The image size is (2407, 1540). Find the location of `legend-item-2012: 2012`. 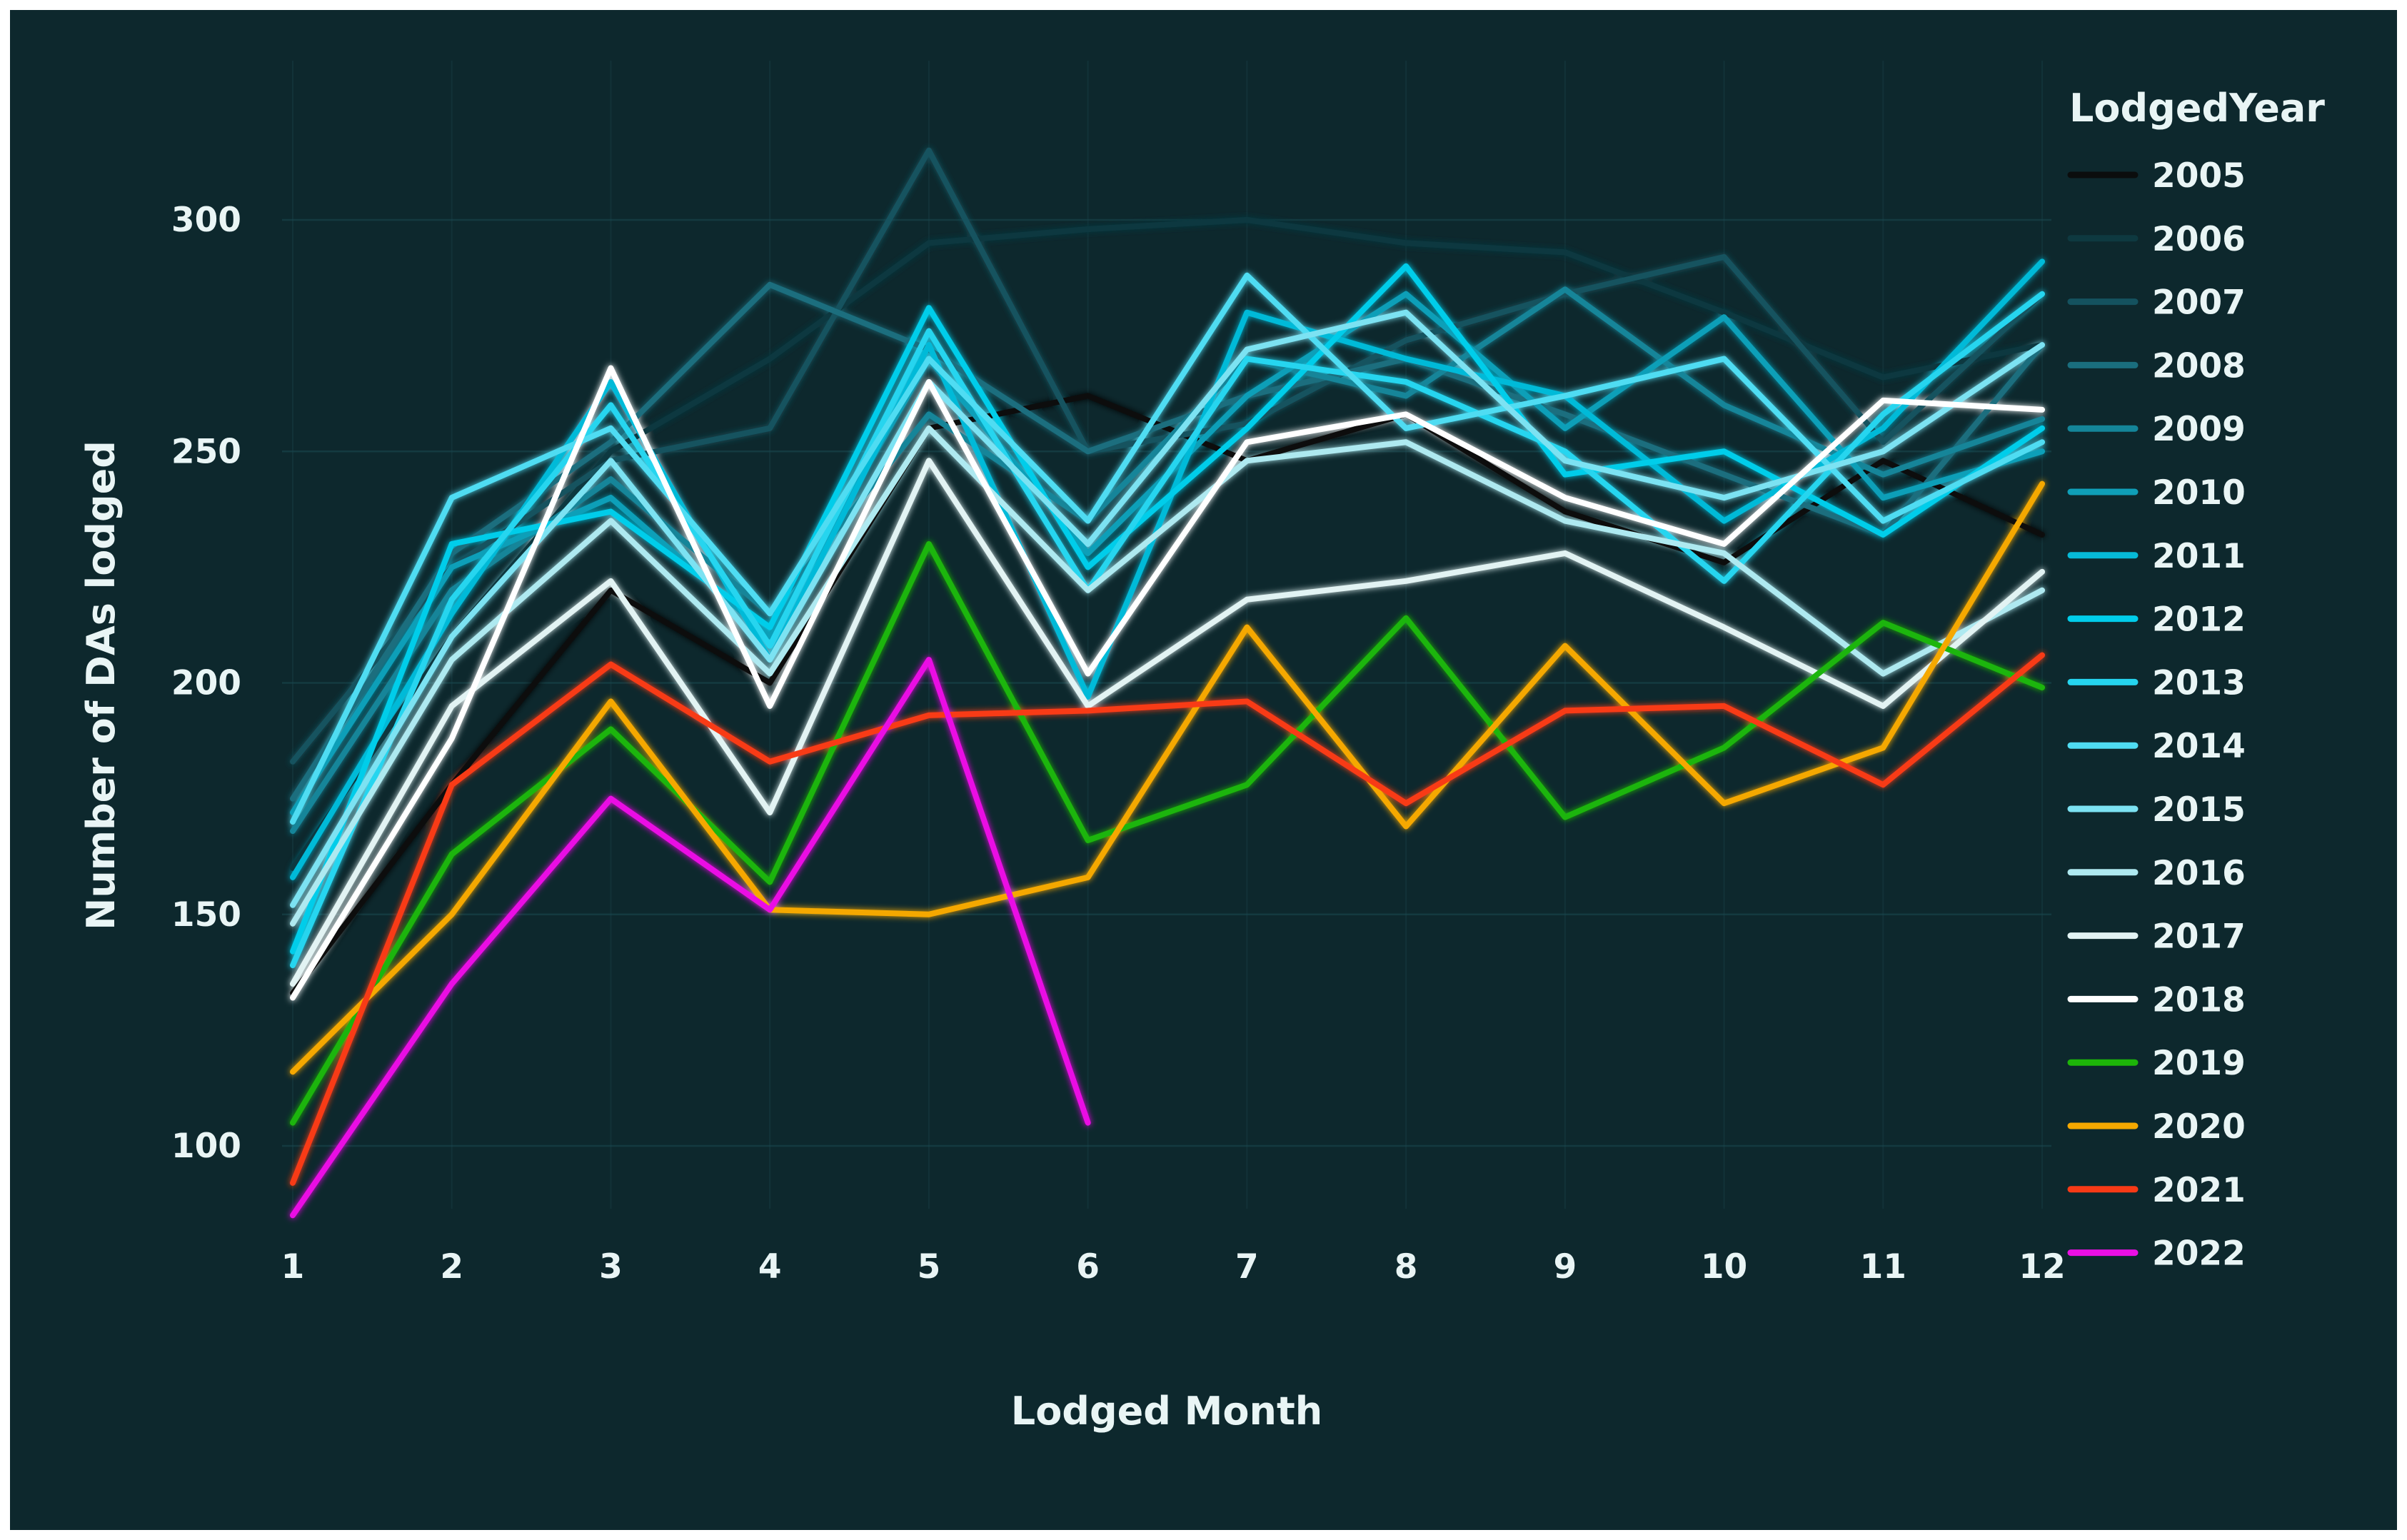

legend-item-2012: 2012 is located at coordinates (2156, 620).